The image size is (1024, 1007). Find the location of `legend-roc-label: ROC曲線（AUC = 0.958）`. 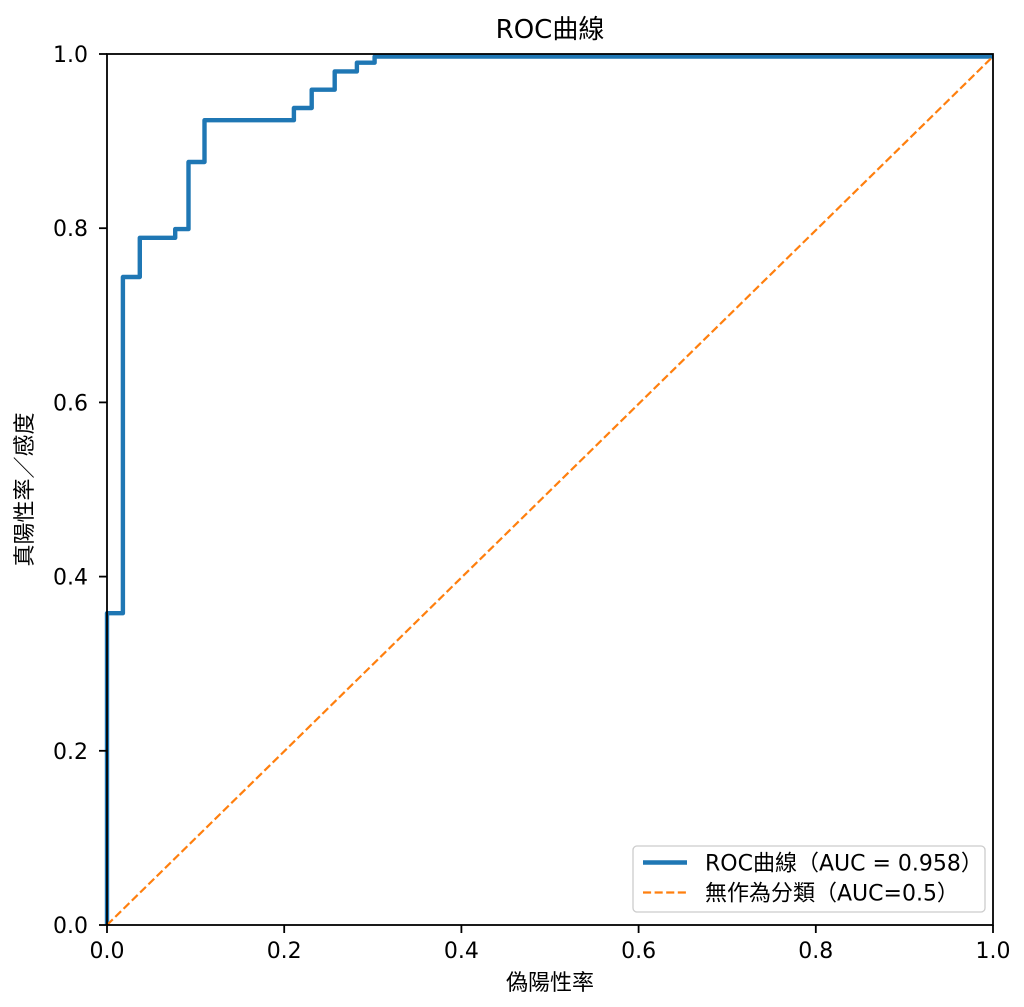

legend-roc-label: ROC曲線（AUC = 0.958） is located at coordinates (844, 864).